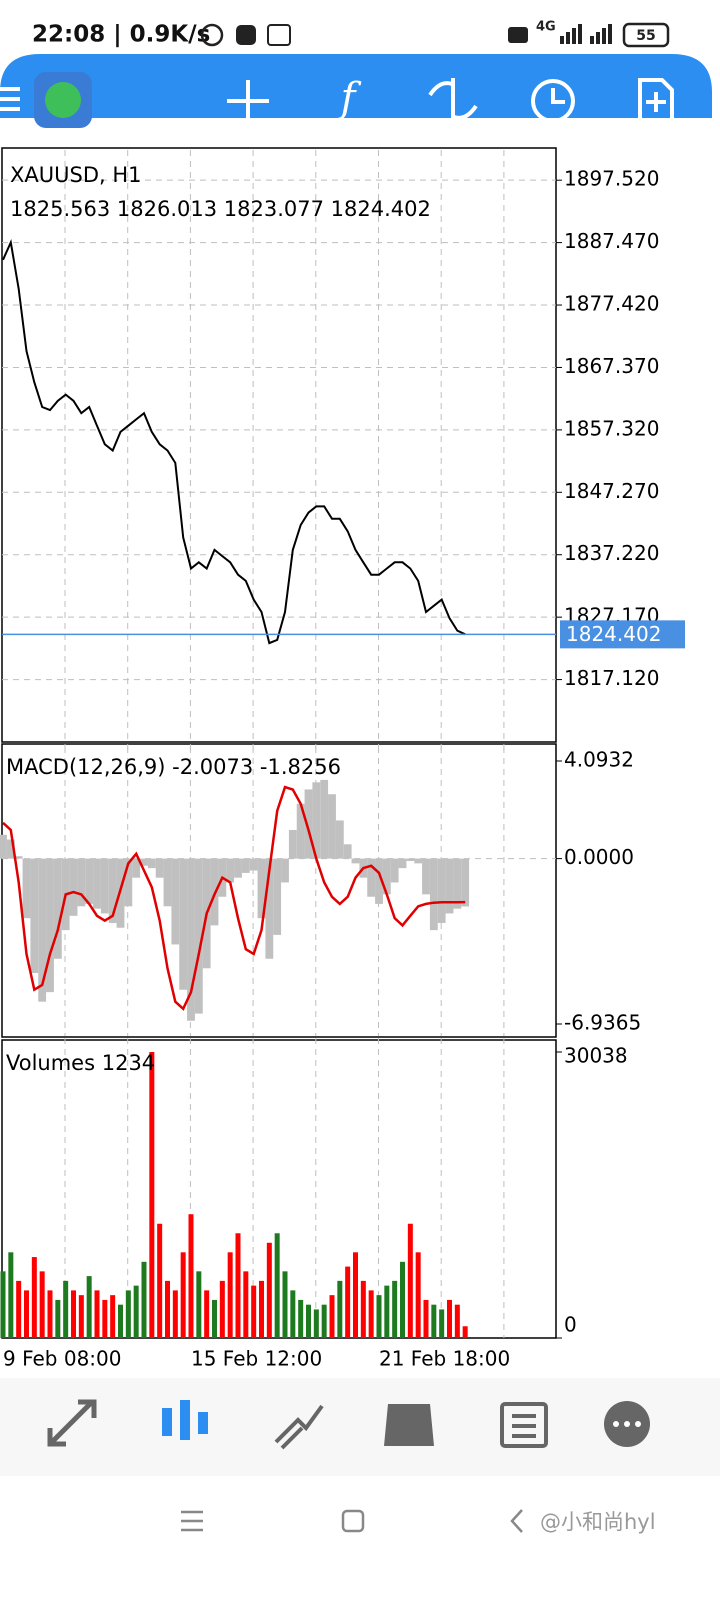  Describe the element at coordinates (645, 36) in the screenshot. I see `battery-level: 55` at that location.